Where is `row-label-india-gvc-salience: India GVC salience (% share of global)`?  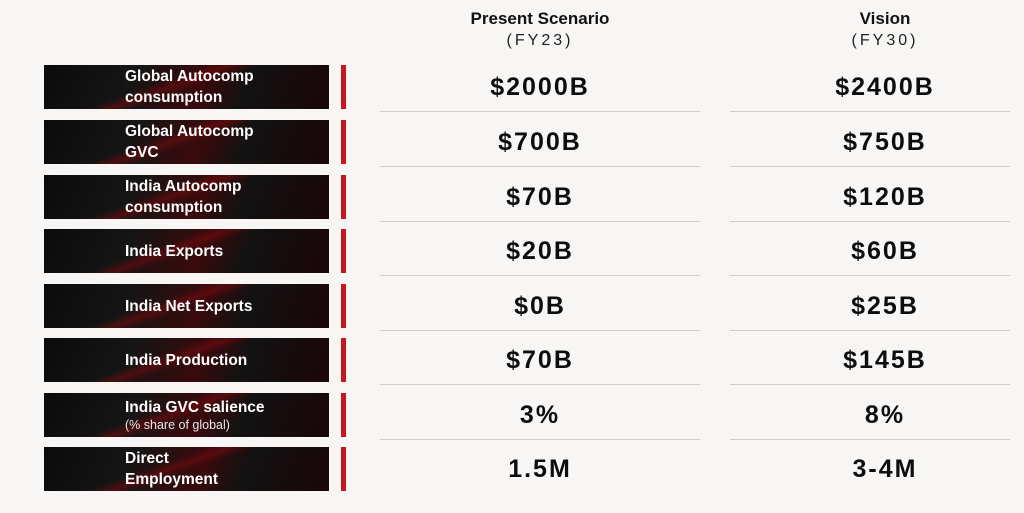 row-label-india-gvc-salience: India GVC salience (% share of global) is located at coordinates (186, 415).